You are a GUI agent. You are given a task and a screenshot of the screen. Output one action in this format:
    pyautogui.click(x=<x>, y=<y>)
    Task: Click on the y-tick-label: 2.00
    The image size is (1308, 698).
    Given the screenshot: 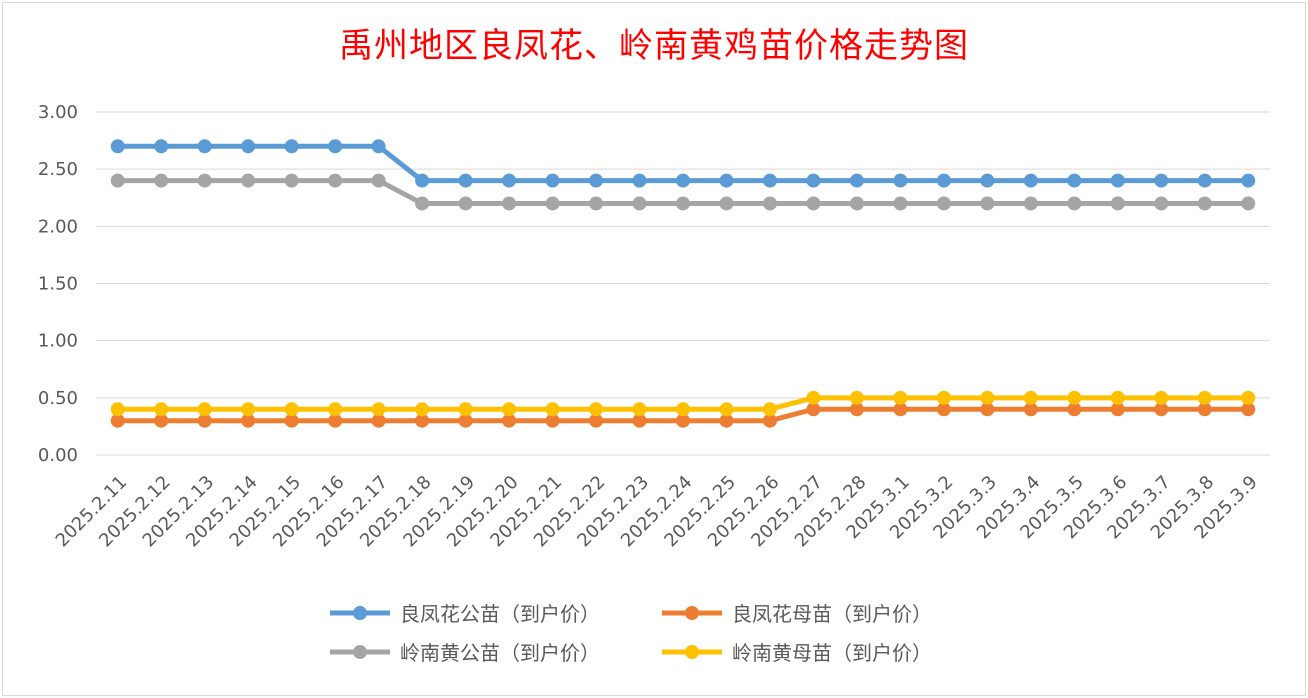 What is the action you would take?
    pyautogui.click(x=58, y=226)
    